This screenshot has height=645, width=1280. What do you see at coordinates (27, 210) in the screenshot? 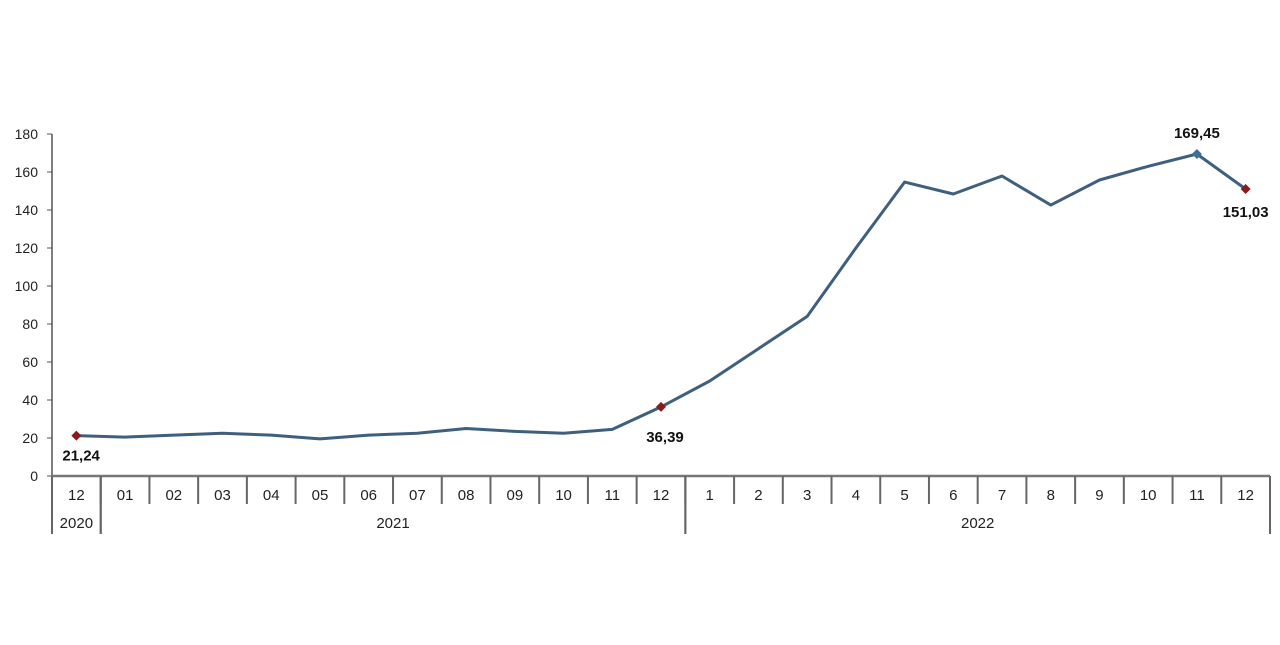
I see `y-tick-label: 140` at bounding box center [27, 210].